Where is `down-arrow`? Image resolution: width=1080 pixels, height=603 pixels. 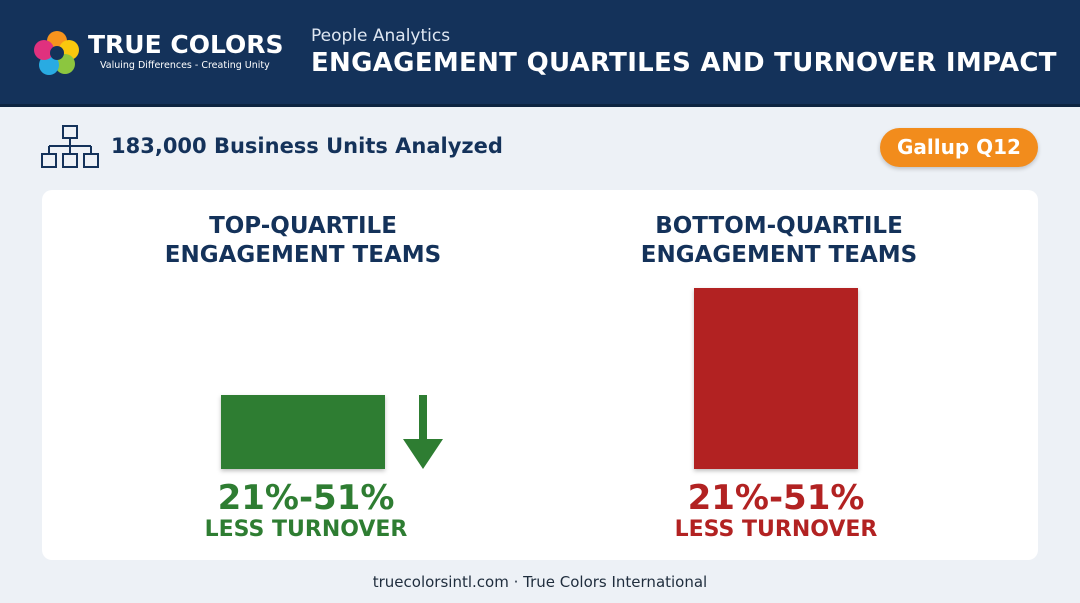
down-arrow is located at coordinates (423, 432).